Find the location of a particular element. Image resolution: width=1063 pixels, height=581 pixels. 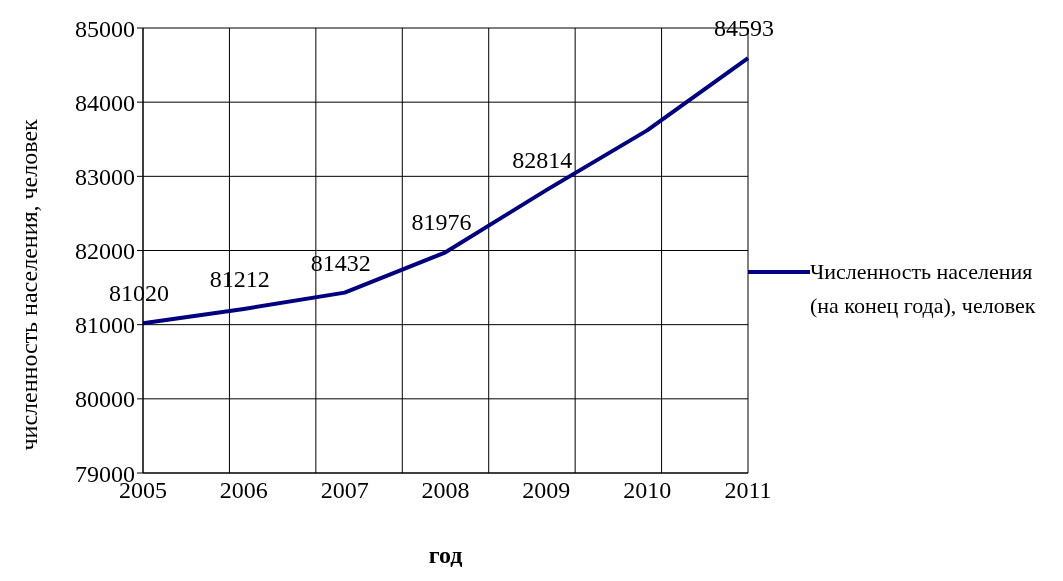

data-label: 82814 is located at coordinates (542, 160).